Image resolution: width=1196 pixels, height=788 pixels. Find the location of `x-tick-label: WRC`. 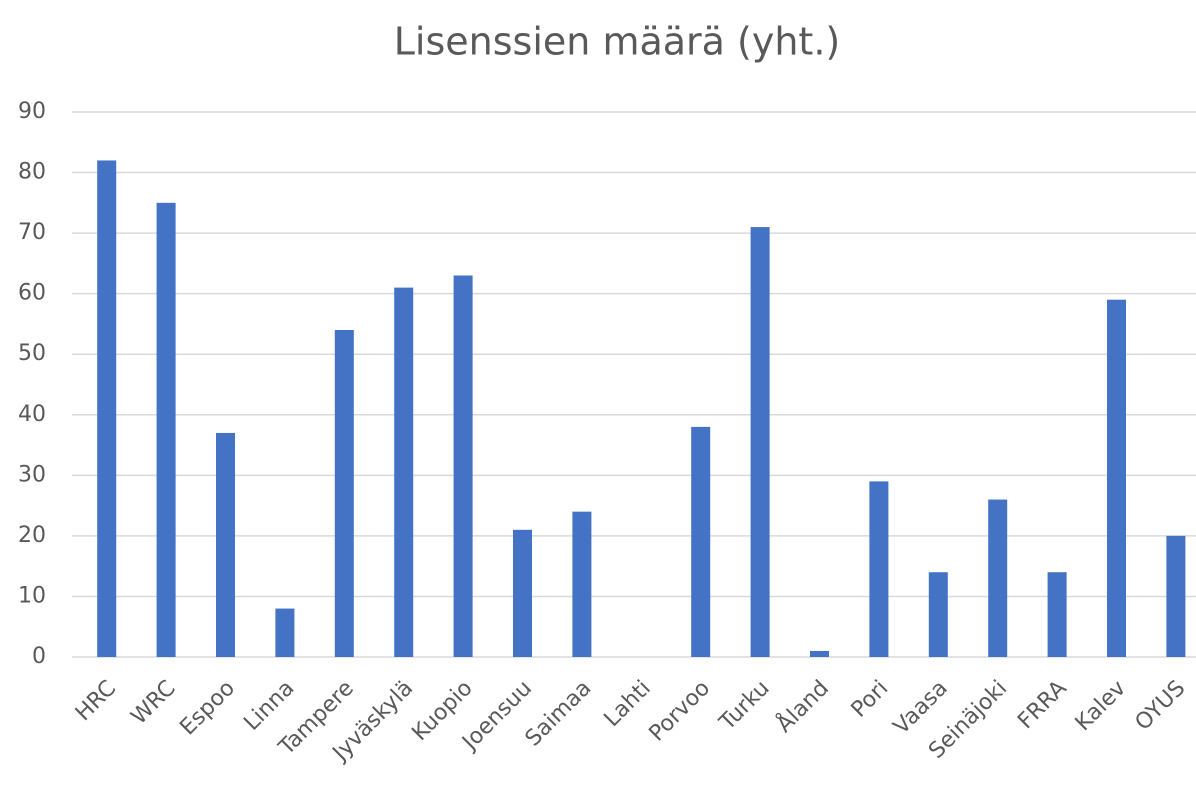

x-tick-label: WRC is located at coordinates (154, 703).